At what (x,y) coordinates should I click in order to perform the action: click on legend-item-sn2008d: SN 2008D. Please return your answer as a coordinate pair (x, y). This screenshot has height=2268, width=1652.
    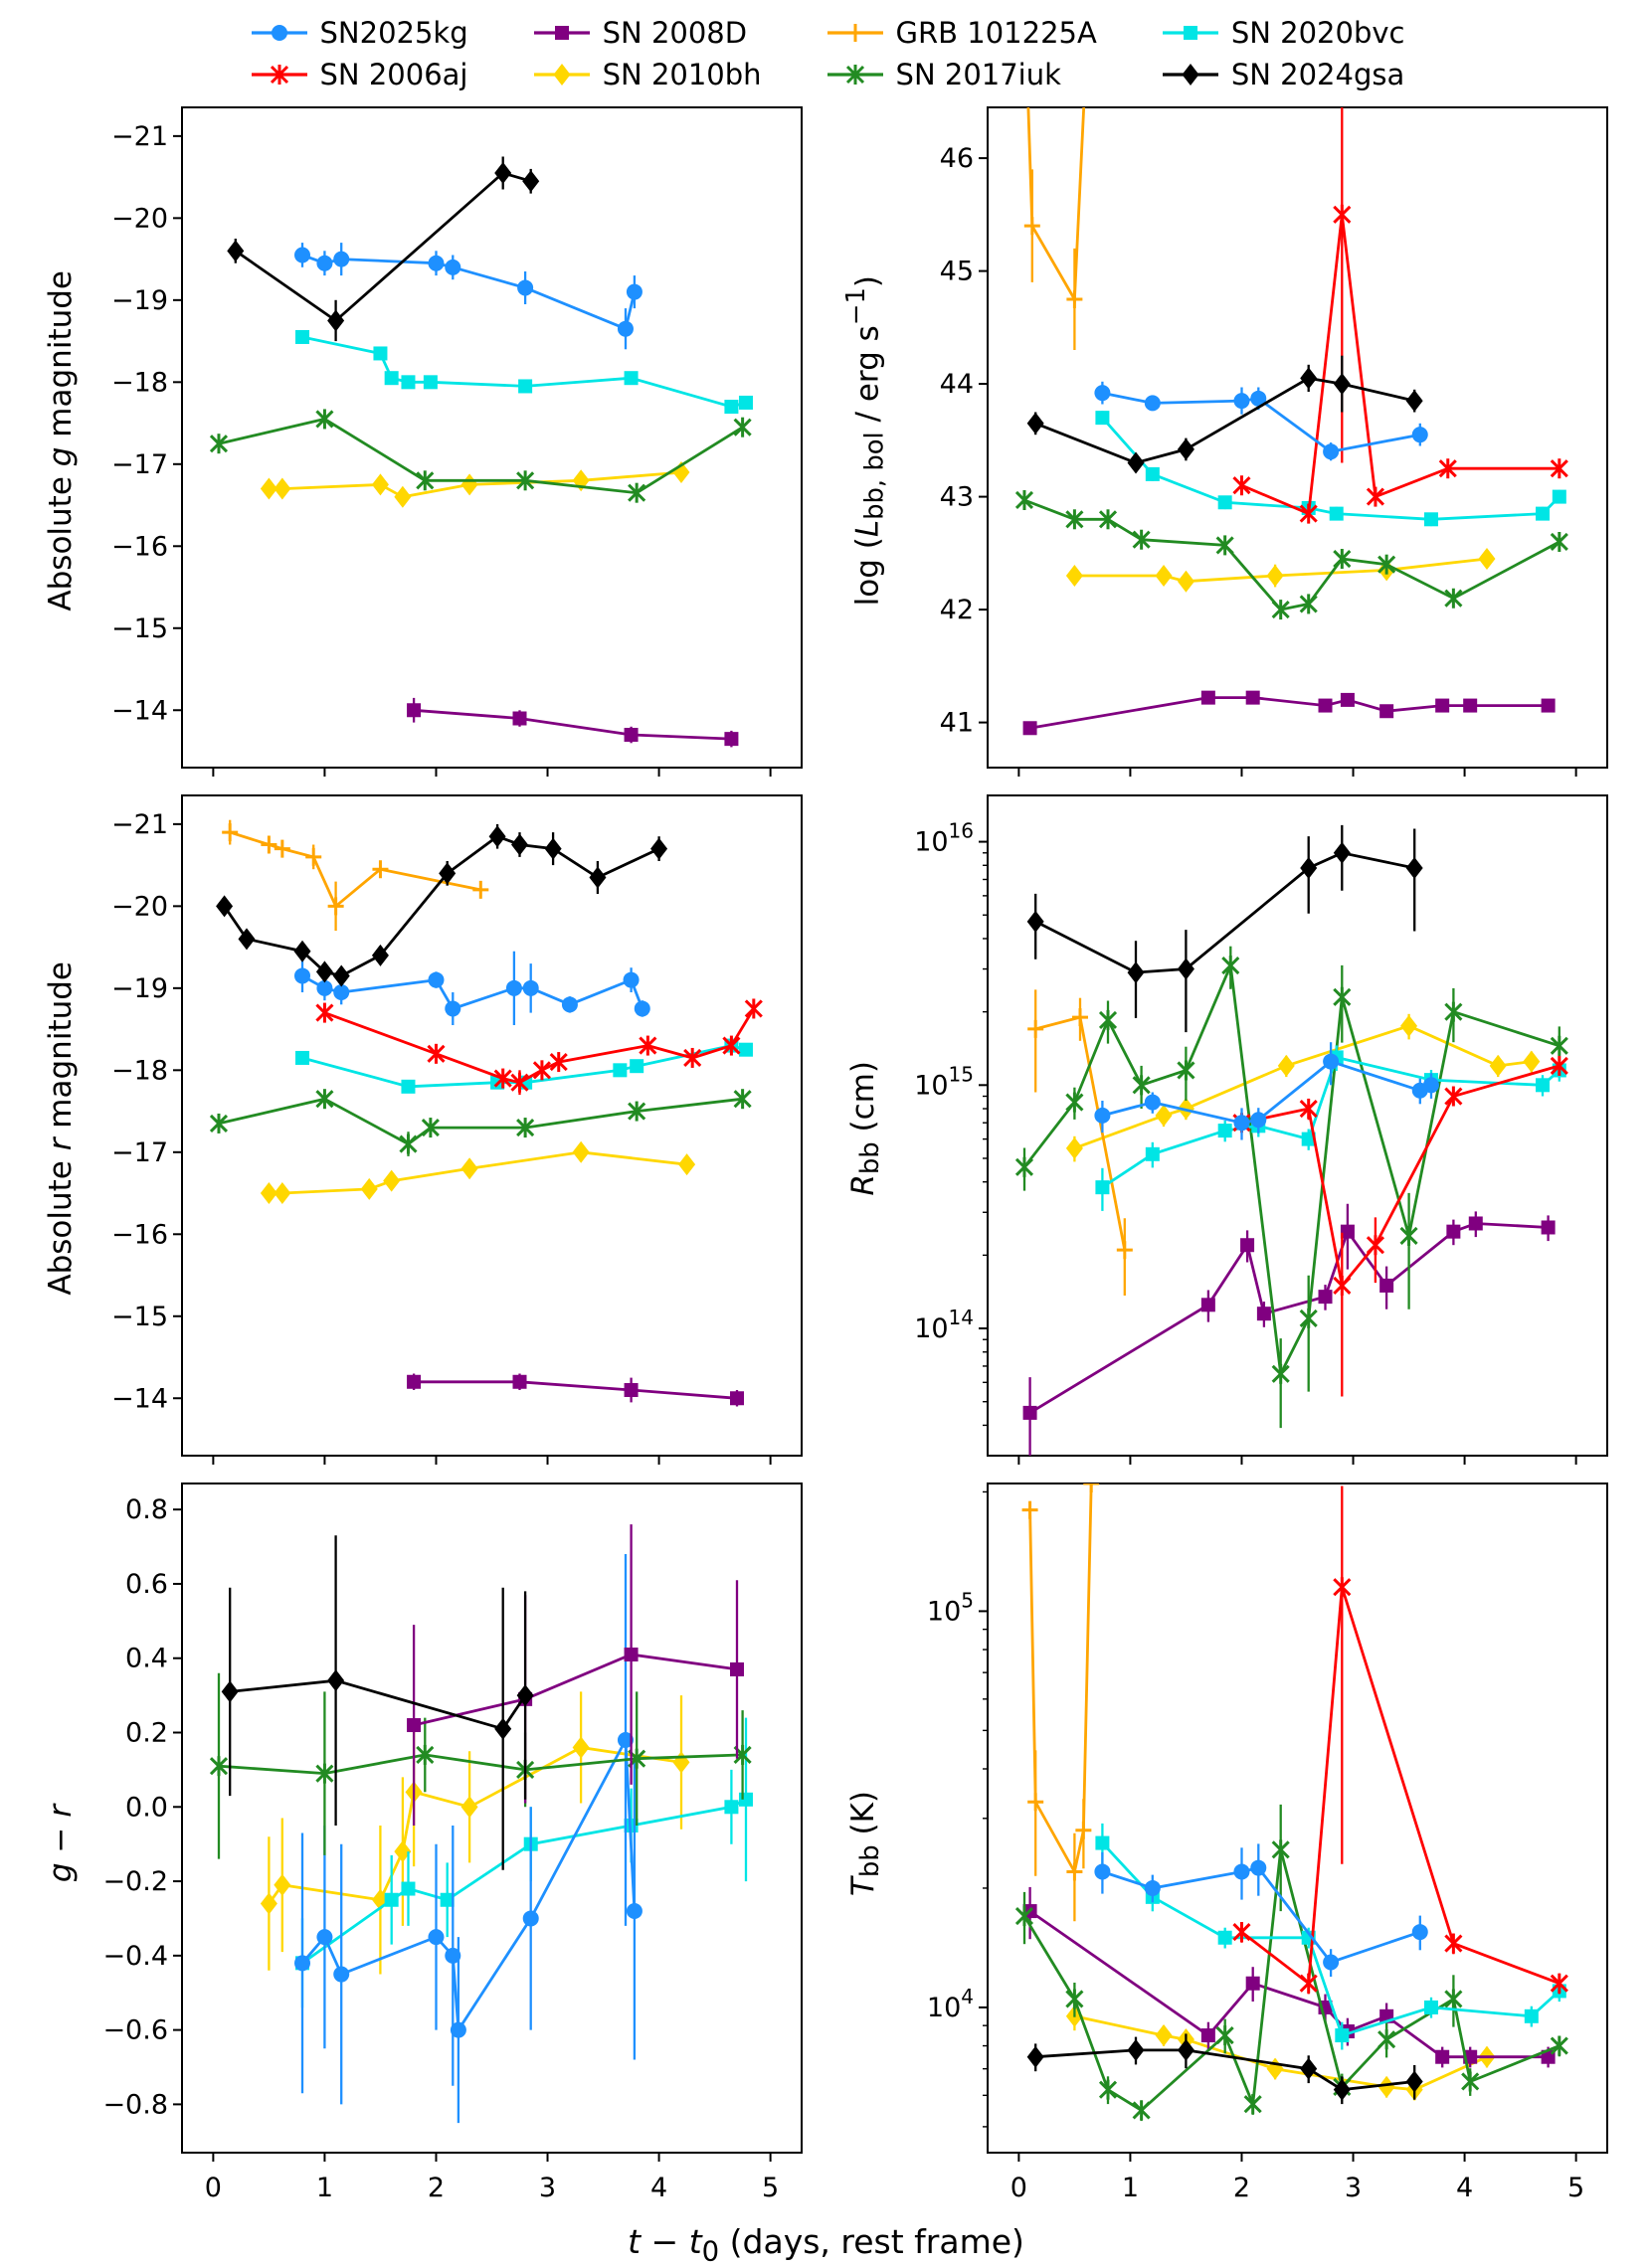
    Looking at the image, I should click on (646, 33).